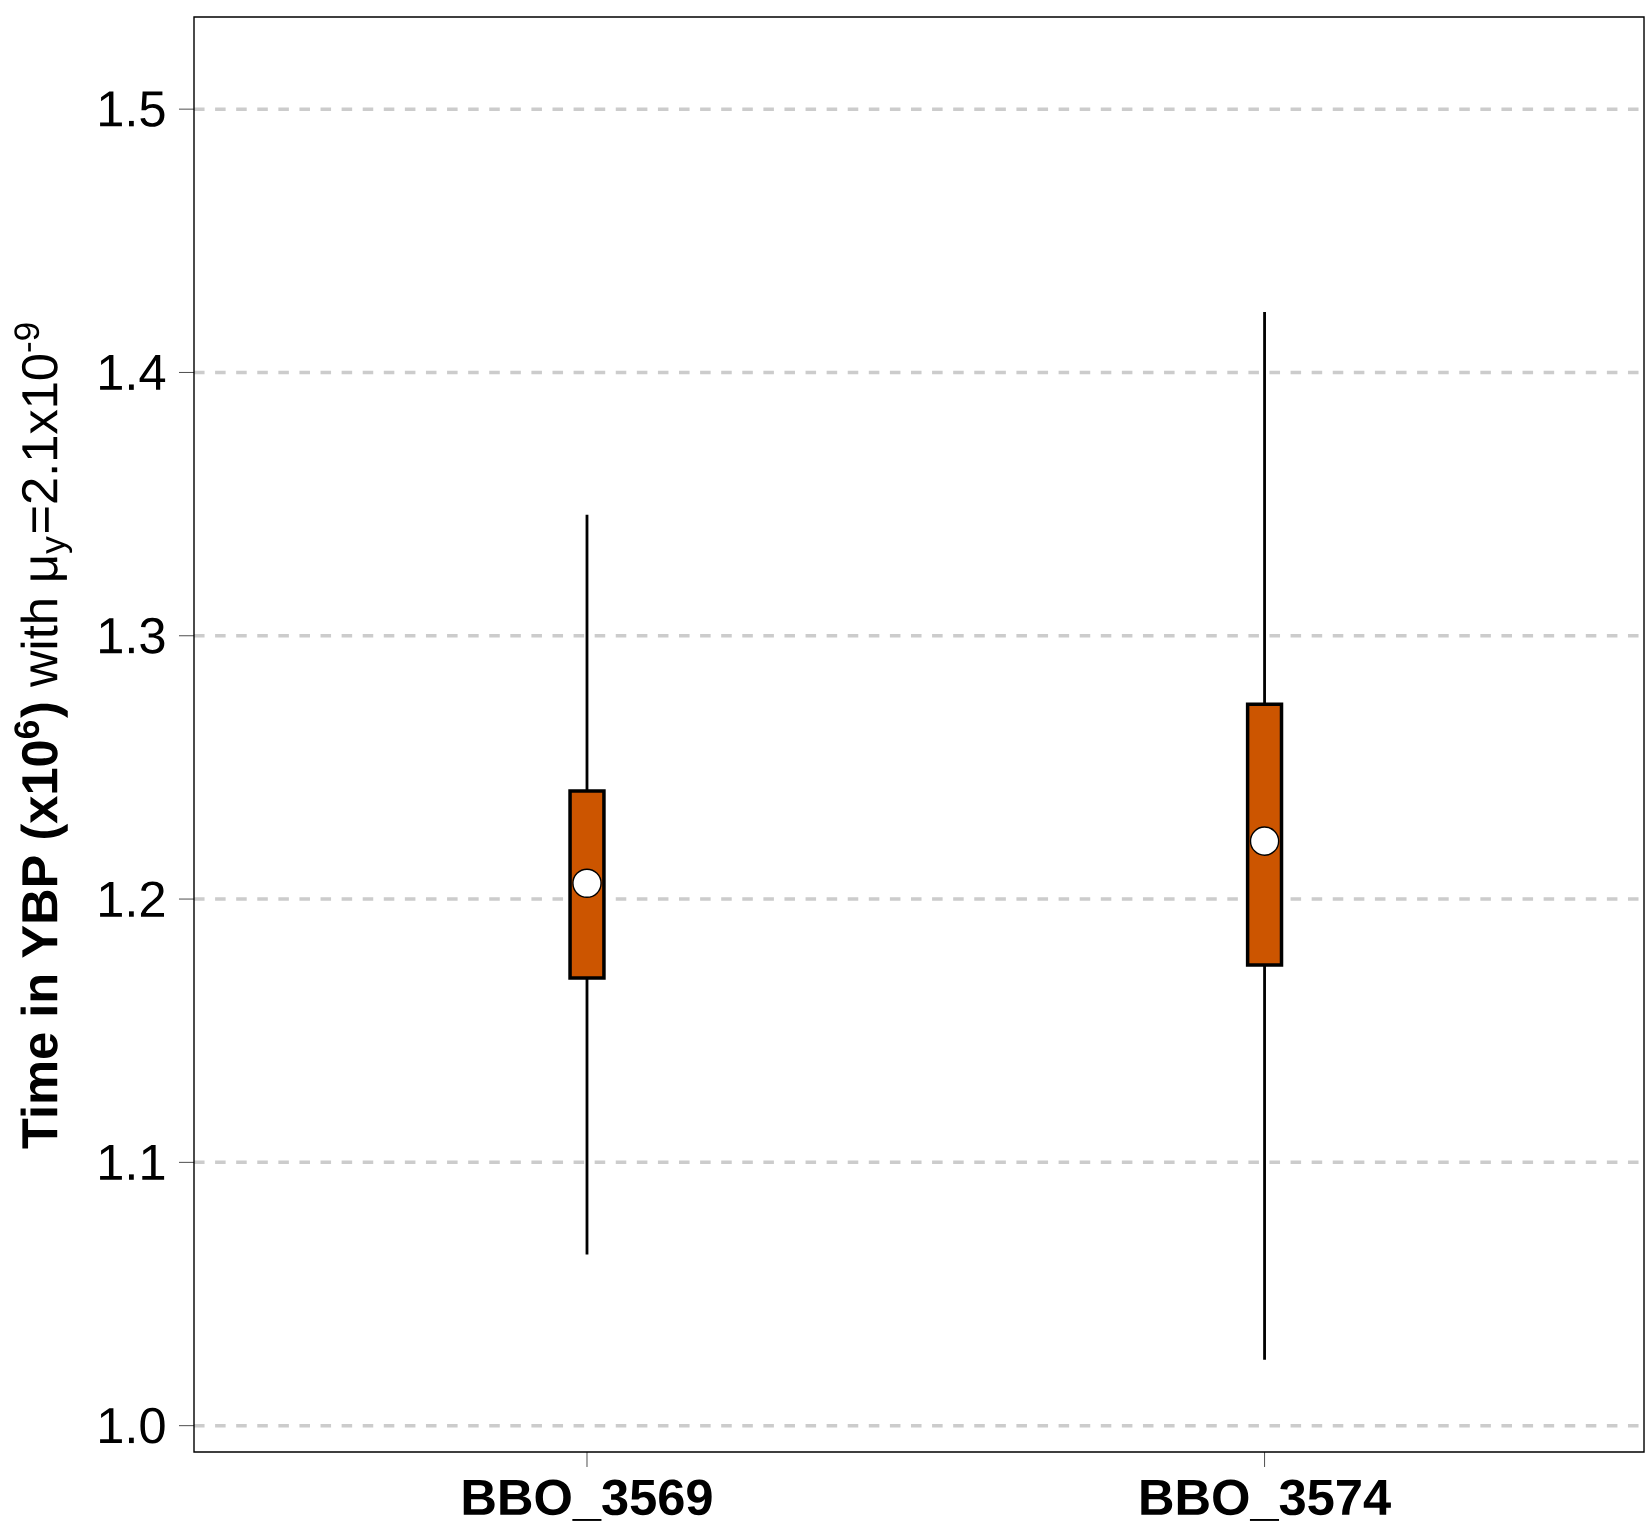 This screenshot has height=1533, width=1648. I want to click on y-tick-label: 1.4, so click(133, 373).